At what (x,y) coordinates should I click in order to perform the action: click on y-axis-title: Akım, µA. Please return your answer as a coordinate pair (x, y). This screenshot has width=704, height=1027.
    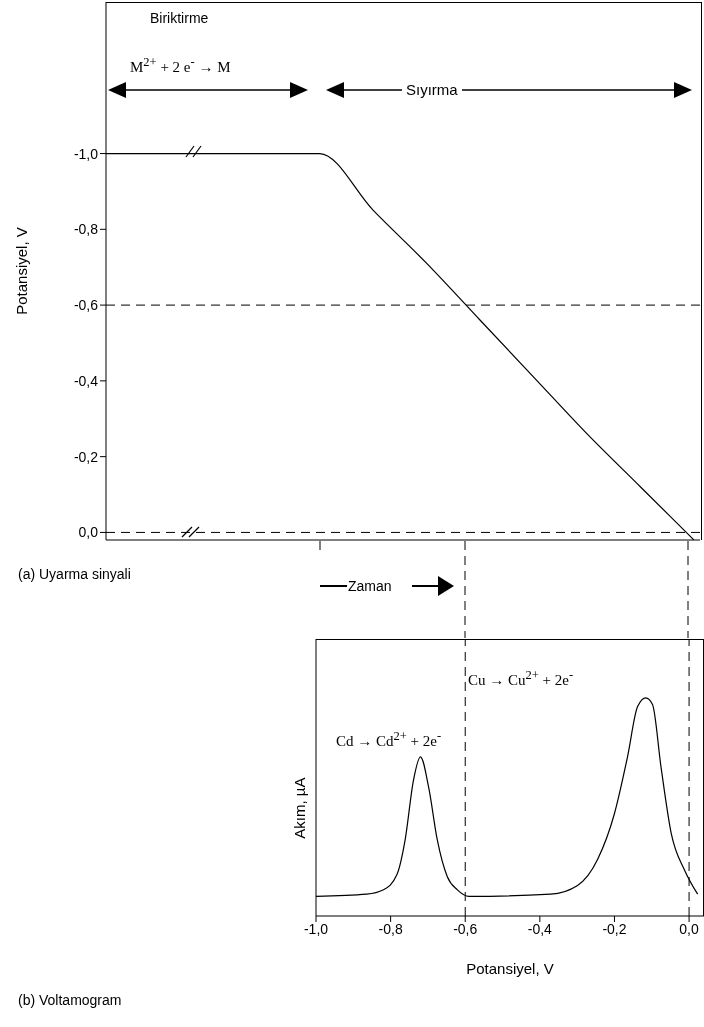
    Looking at the image, I should click on (300, 808).